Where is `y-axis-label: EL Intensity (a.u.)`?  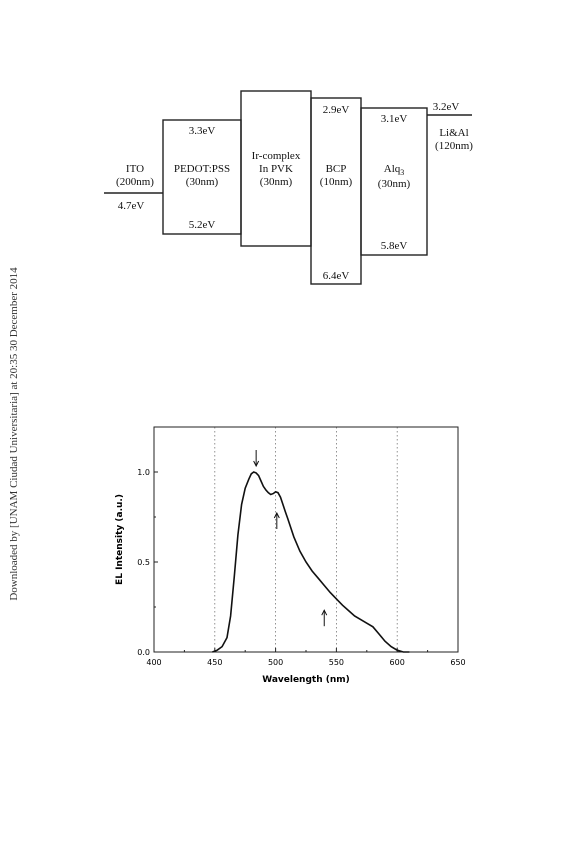
y-axis-label: EL Intensity (a.u.) is located at coordinates (120, 539).